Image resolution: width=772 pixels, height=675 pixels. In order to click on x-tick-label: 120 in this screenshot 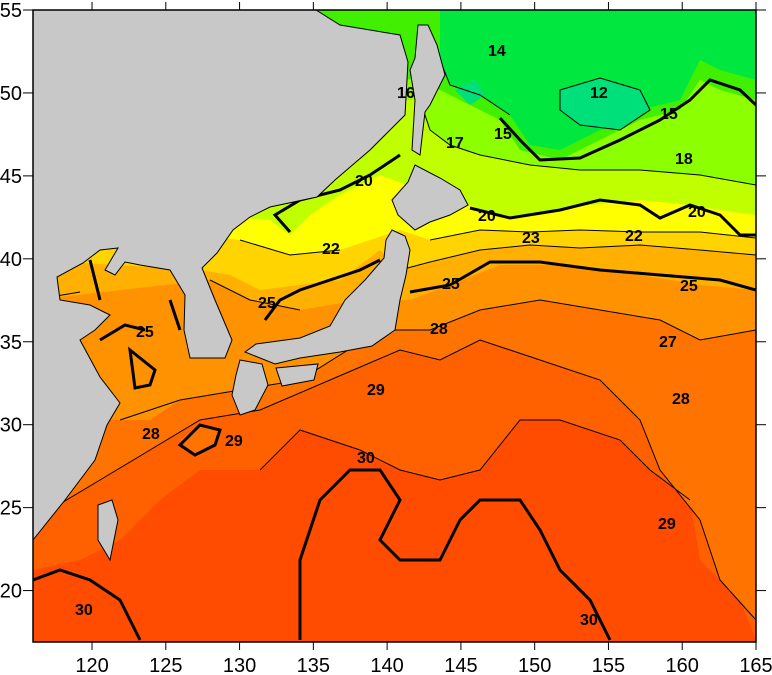, I will do `click(91, 665)`.